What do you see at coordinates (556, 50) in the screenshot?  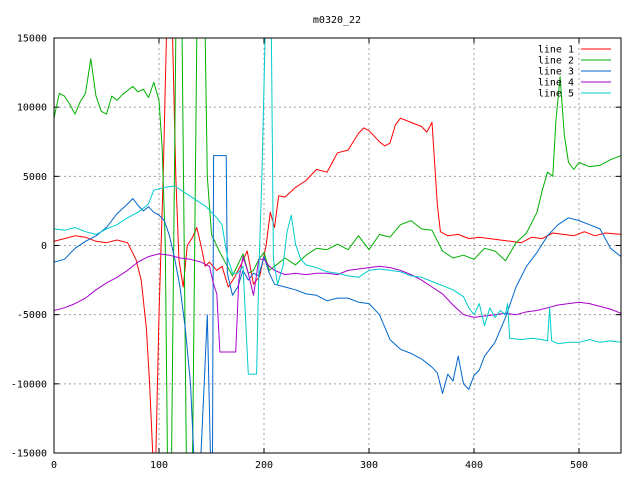 I see `legend-label: line 1` at bounding box center [556, 50].